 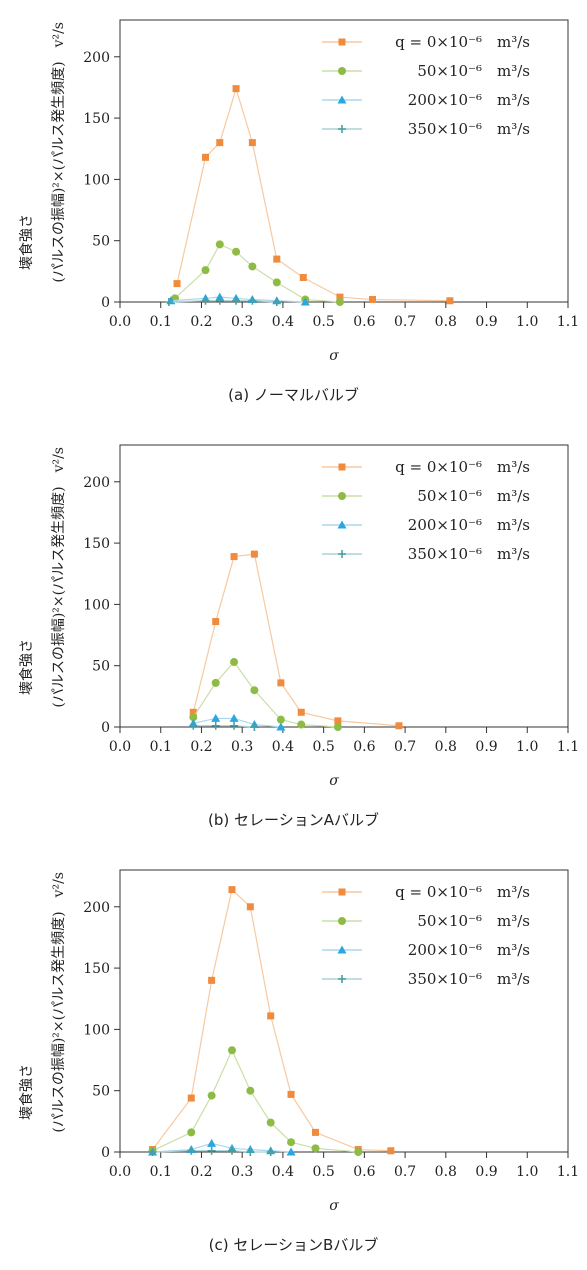 I want to click on x-tick-label: 0.5, so click(x=324, y=322).